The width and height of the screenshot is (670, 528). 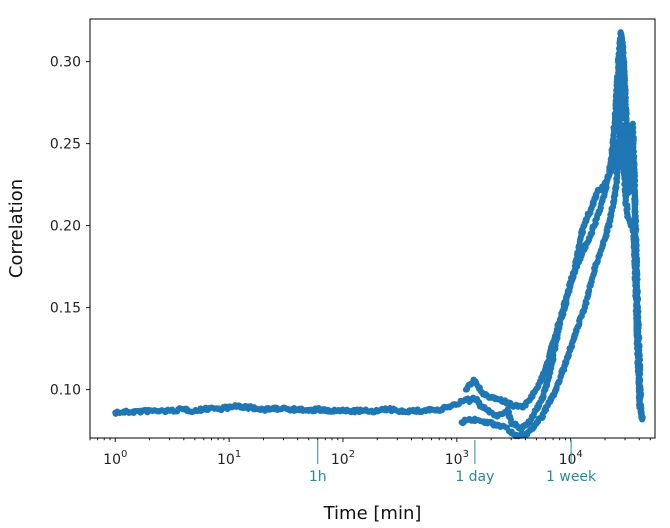 I want to click on y-tick-label: 0.10, so click(x=65, y=391).